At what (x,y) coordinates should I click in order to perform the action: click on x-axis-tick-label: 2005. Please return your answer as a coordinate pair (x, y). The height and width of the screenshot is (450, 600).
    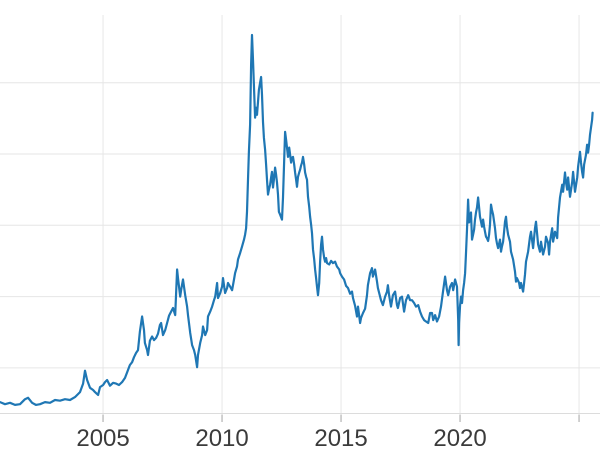
    Looking at the image, I should click on (102, 437).